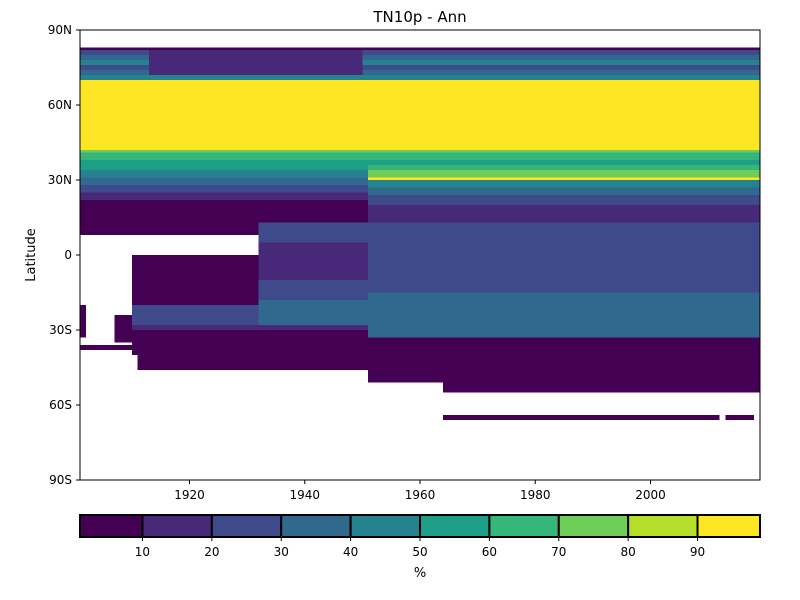 This screenshot has width=800, height=600. What do you see at coordinates (535, 495) in the screenshot?
I see `x-tick-label: 1980` at bounding box center [535, 495].